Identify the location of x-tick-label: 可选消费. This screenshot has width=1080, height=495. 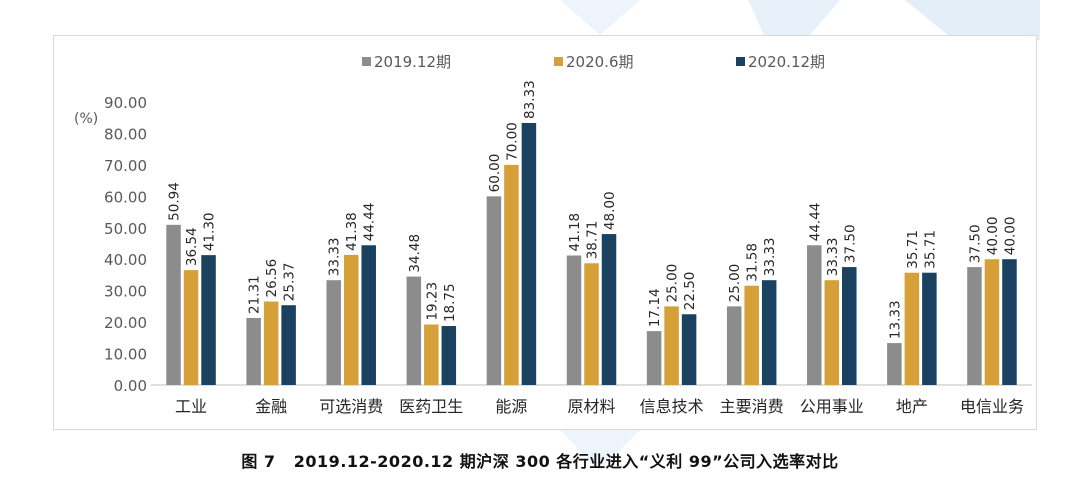
(351, 406).